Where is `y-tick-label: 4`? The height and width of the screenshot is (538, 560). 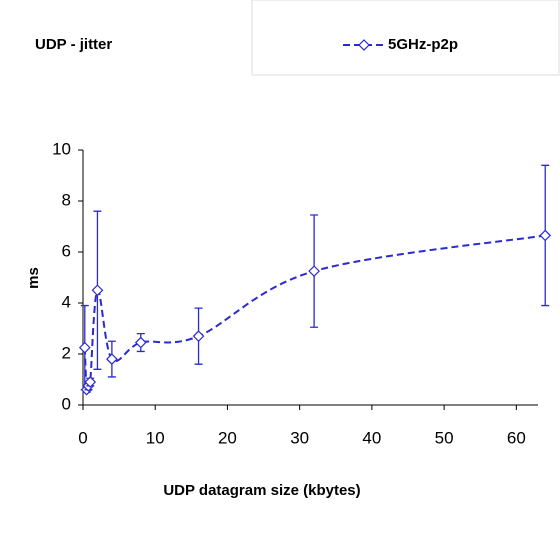
y-tick-label: 4 is located at coordinates (66, 301).